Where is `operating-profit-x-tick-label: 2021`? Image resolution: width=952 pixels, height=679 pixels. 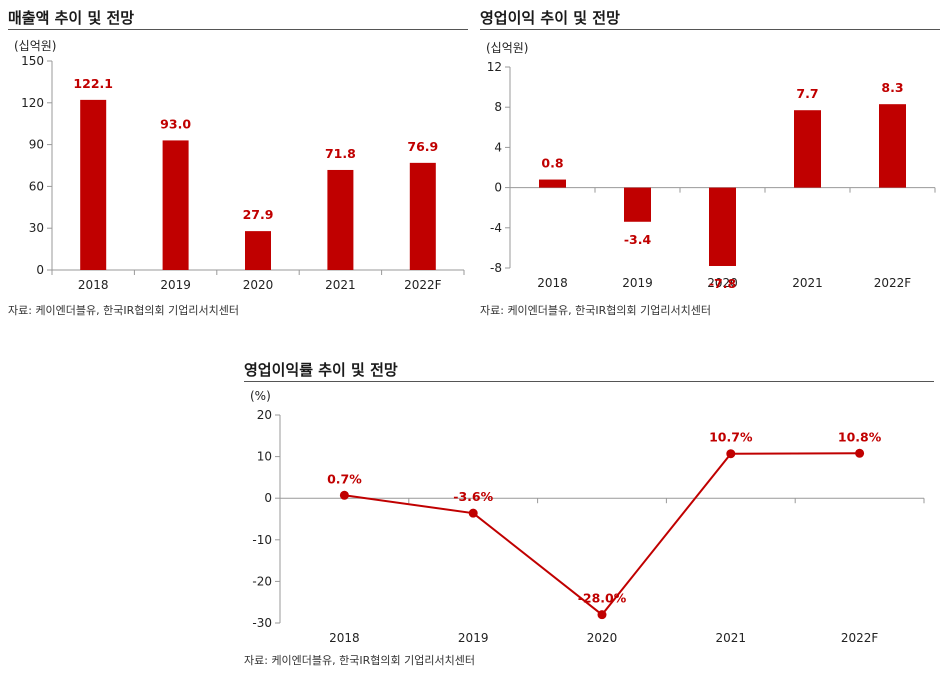
operating-profit-x-tick-label: 2021 is located at coordinates (807, 283).